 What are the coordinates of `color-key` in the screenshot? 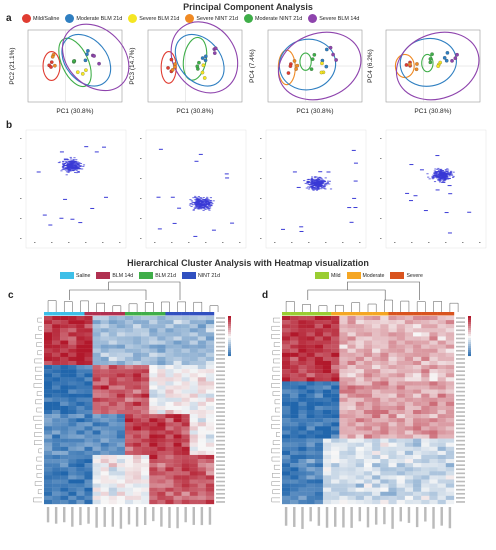 It's located at (229, 355).